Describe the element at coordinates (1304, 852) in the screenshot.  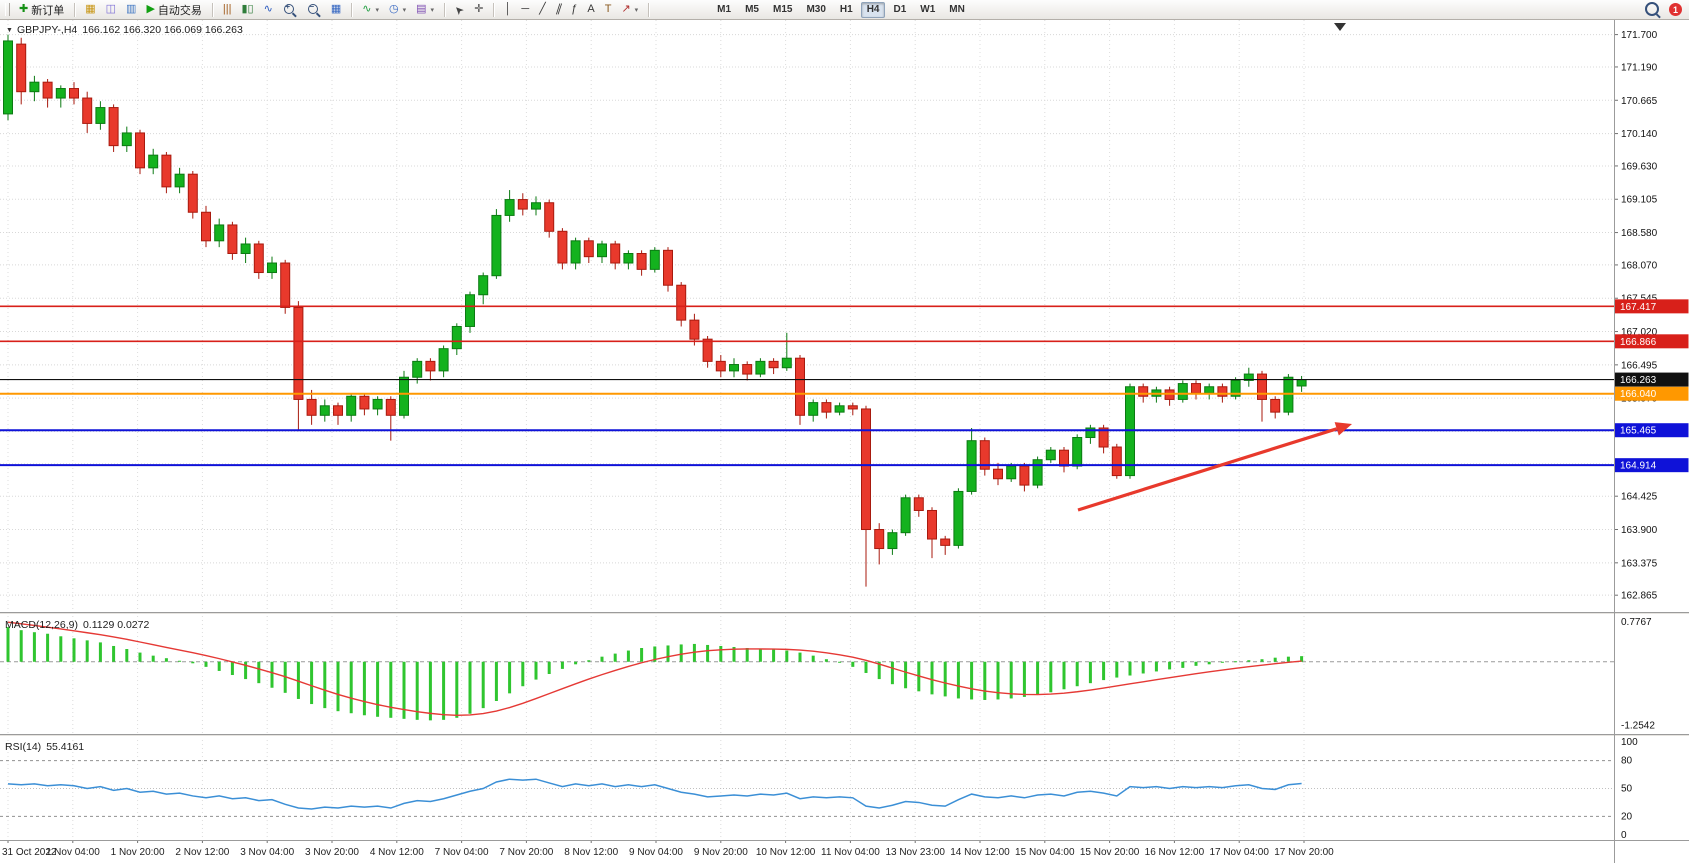
I see `svg-text: 17 Nov 20:00` at that location.